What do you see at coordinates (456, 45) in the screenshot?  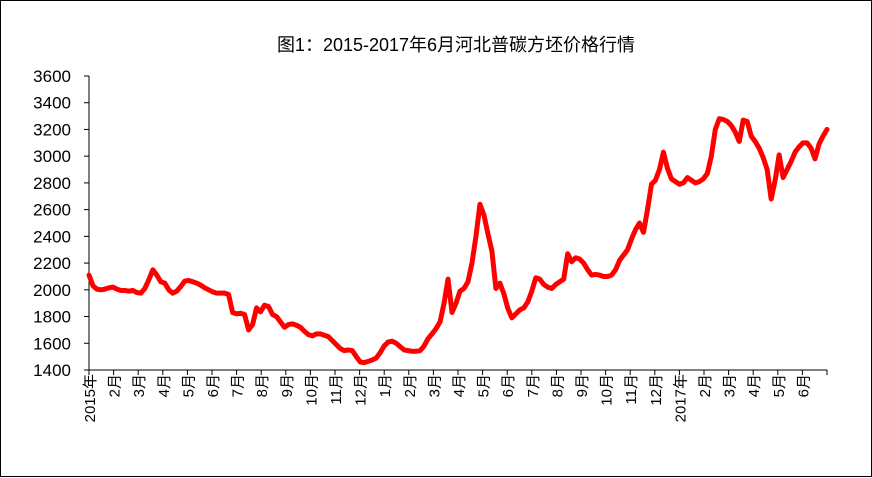 I see `chart-title: 图1：2015-2017年6月河北普碳方坯价格行情` at bounding box center [456, 45].